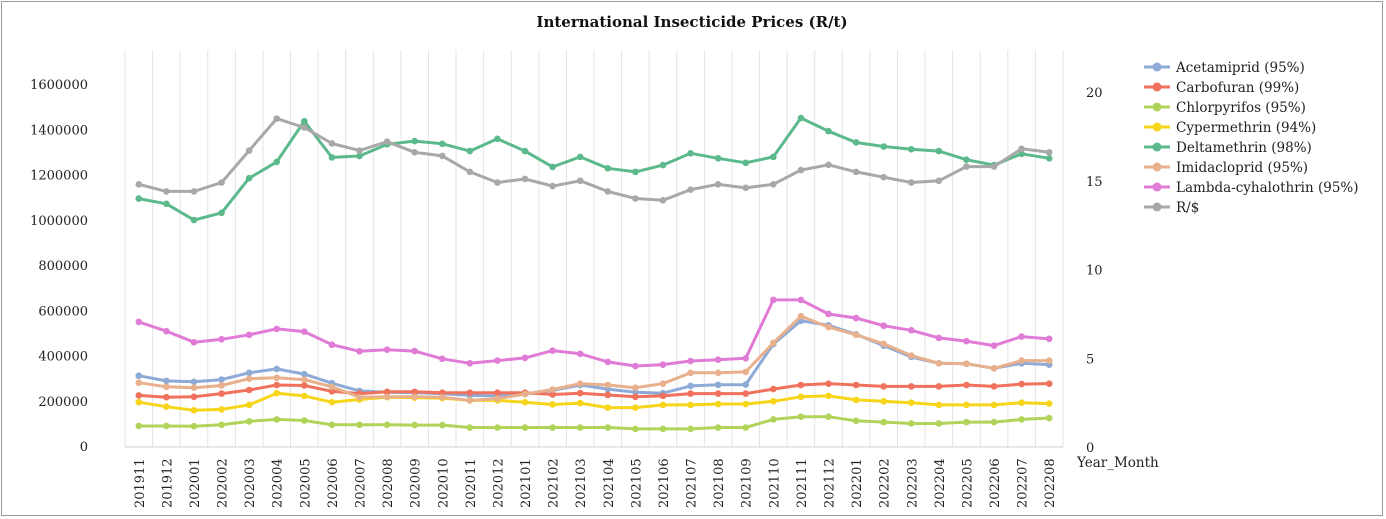 The width and height of the screenshot is (1386, 519). Describe the element at coordinates (747, 483) in the screenshot. I see `x-tick-label: 202109` at that location.